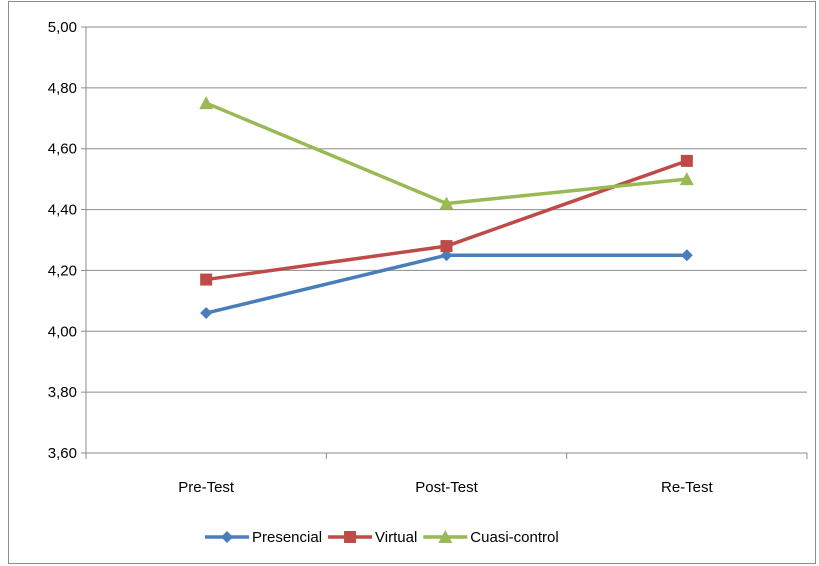 Image resolution: width=819 pixels, height=566 pixels. What do you see at coordinates (372, 537) in the screenshot?
I see `legend-item: Virtual` at bounding box center [372, 537].